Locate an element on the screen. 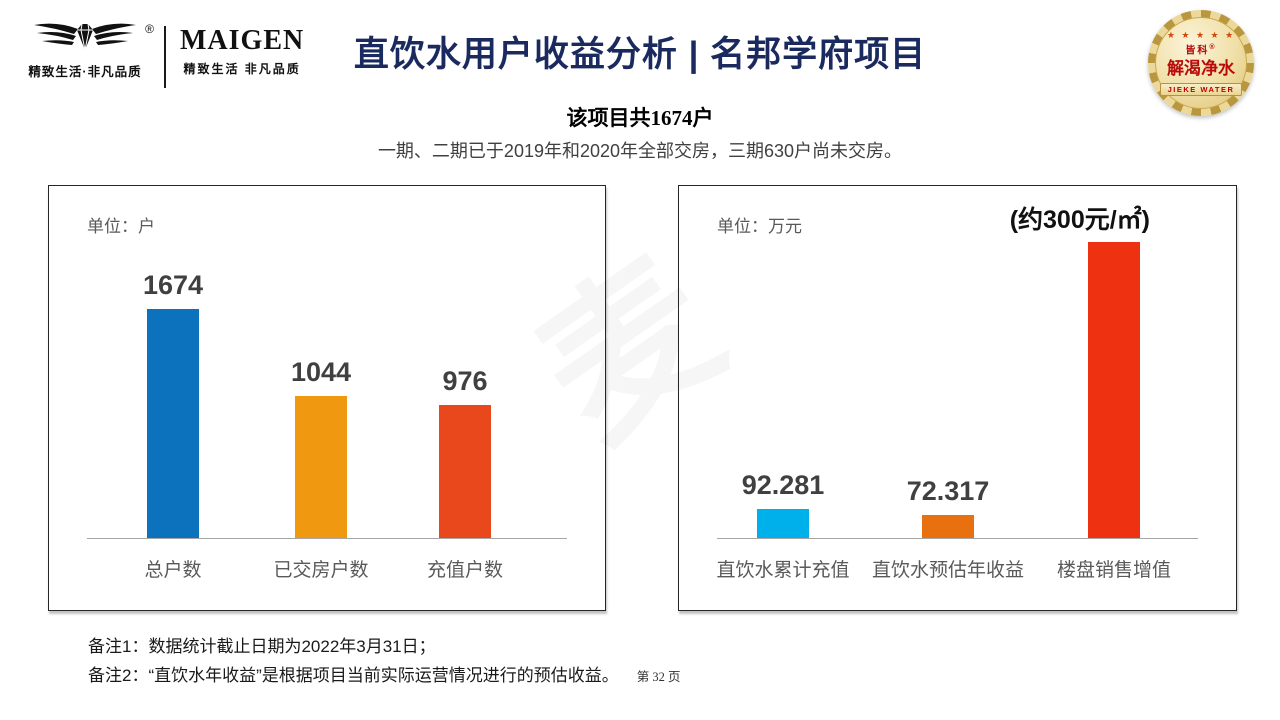 The height and width of the screenshot is (720, 1280). left-axis-line is located at coordinates (327, 538).